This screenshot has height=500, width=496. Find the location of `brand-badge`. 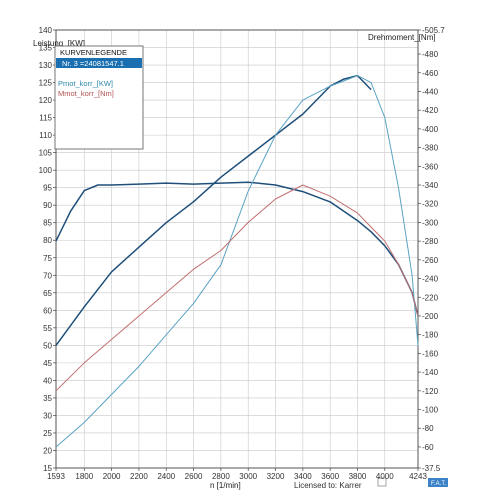

brand-badge is located at coordinates (438, 482).